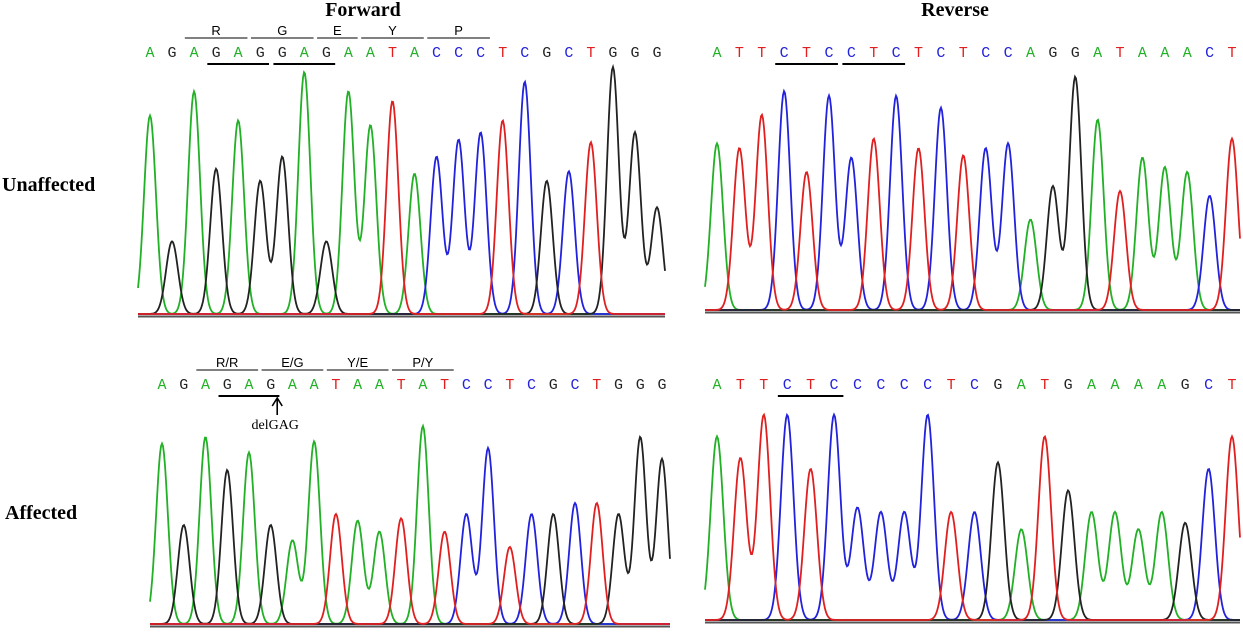  Describe the element at coordinates (955, 10) in the screenshot. I see `reverse-title: Reverse` at that location.